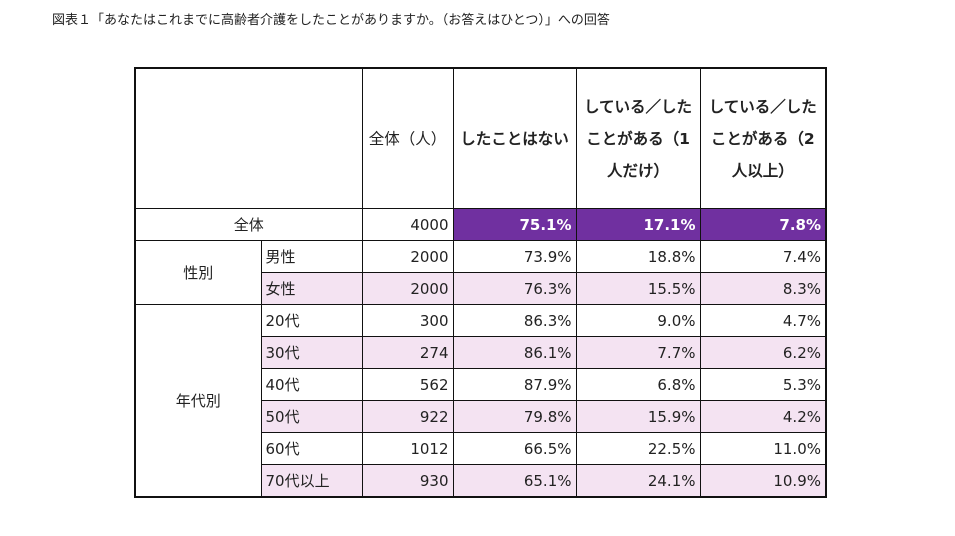  Describe the element at coordinates (763, 384) in the screenshot. I see `pct-cell: 5.3%` at that location.